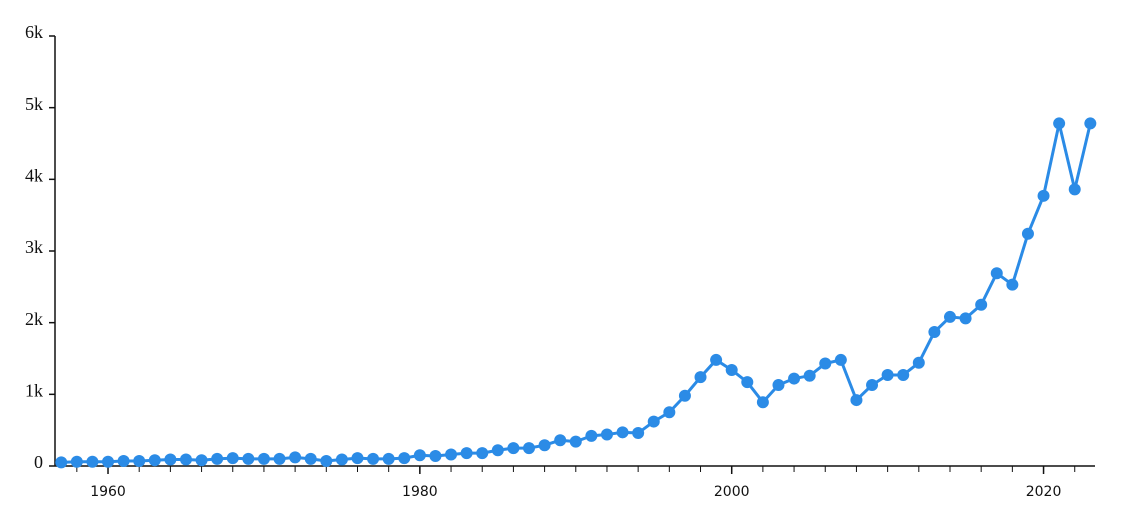 The width and height of the screenshot is (1122, 526). What do you see at coordinates (34, 32) in the screenshot?
I see `y-tick-label: 6k` at bounding box center [34, 32].